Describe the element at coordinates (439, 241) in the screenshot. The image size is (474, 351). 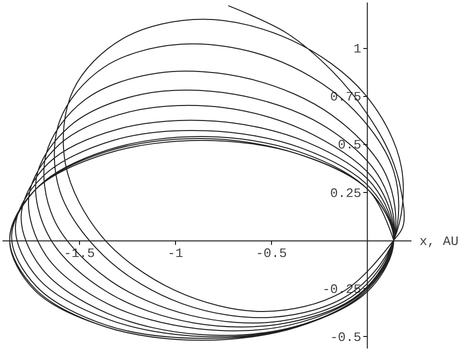
I see `x-axis-title: x, AU` at that location.